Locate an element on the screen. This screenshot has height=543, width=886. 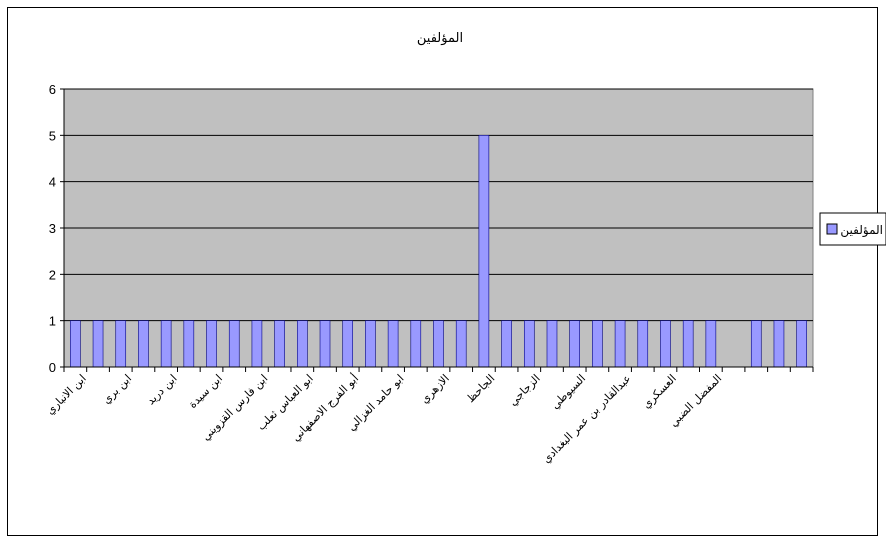
x-tick-label: الجاحظ is located at coordinates (480, 388).